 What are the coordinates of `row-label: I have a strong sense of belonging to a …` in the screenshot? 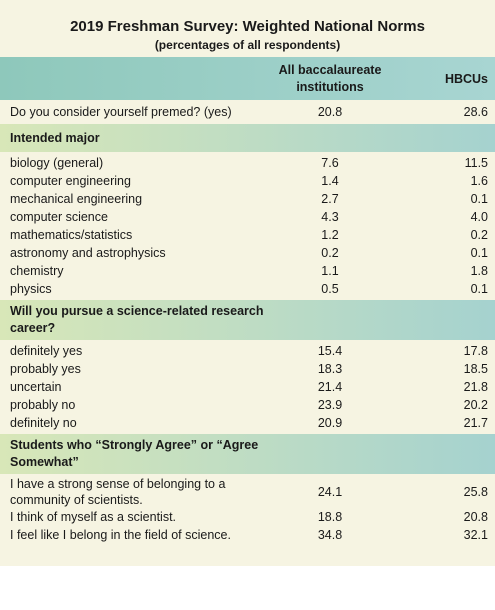 It's located at (118, 491).